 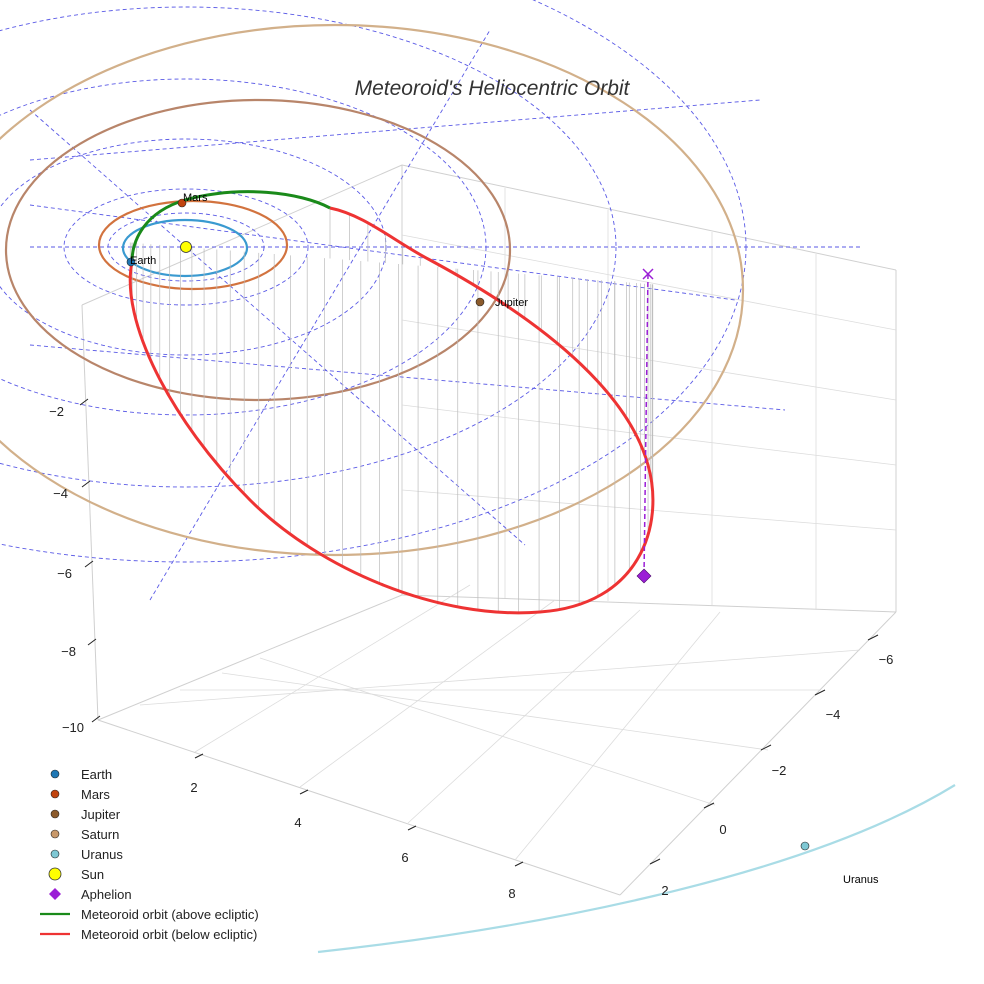 I want to click on z-axis, so click(x=90, y=560).